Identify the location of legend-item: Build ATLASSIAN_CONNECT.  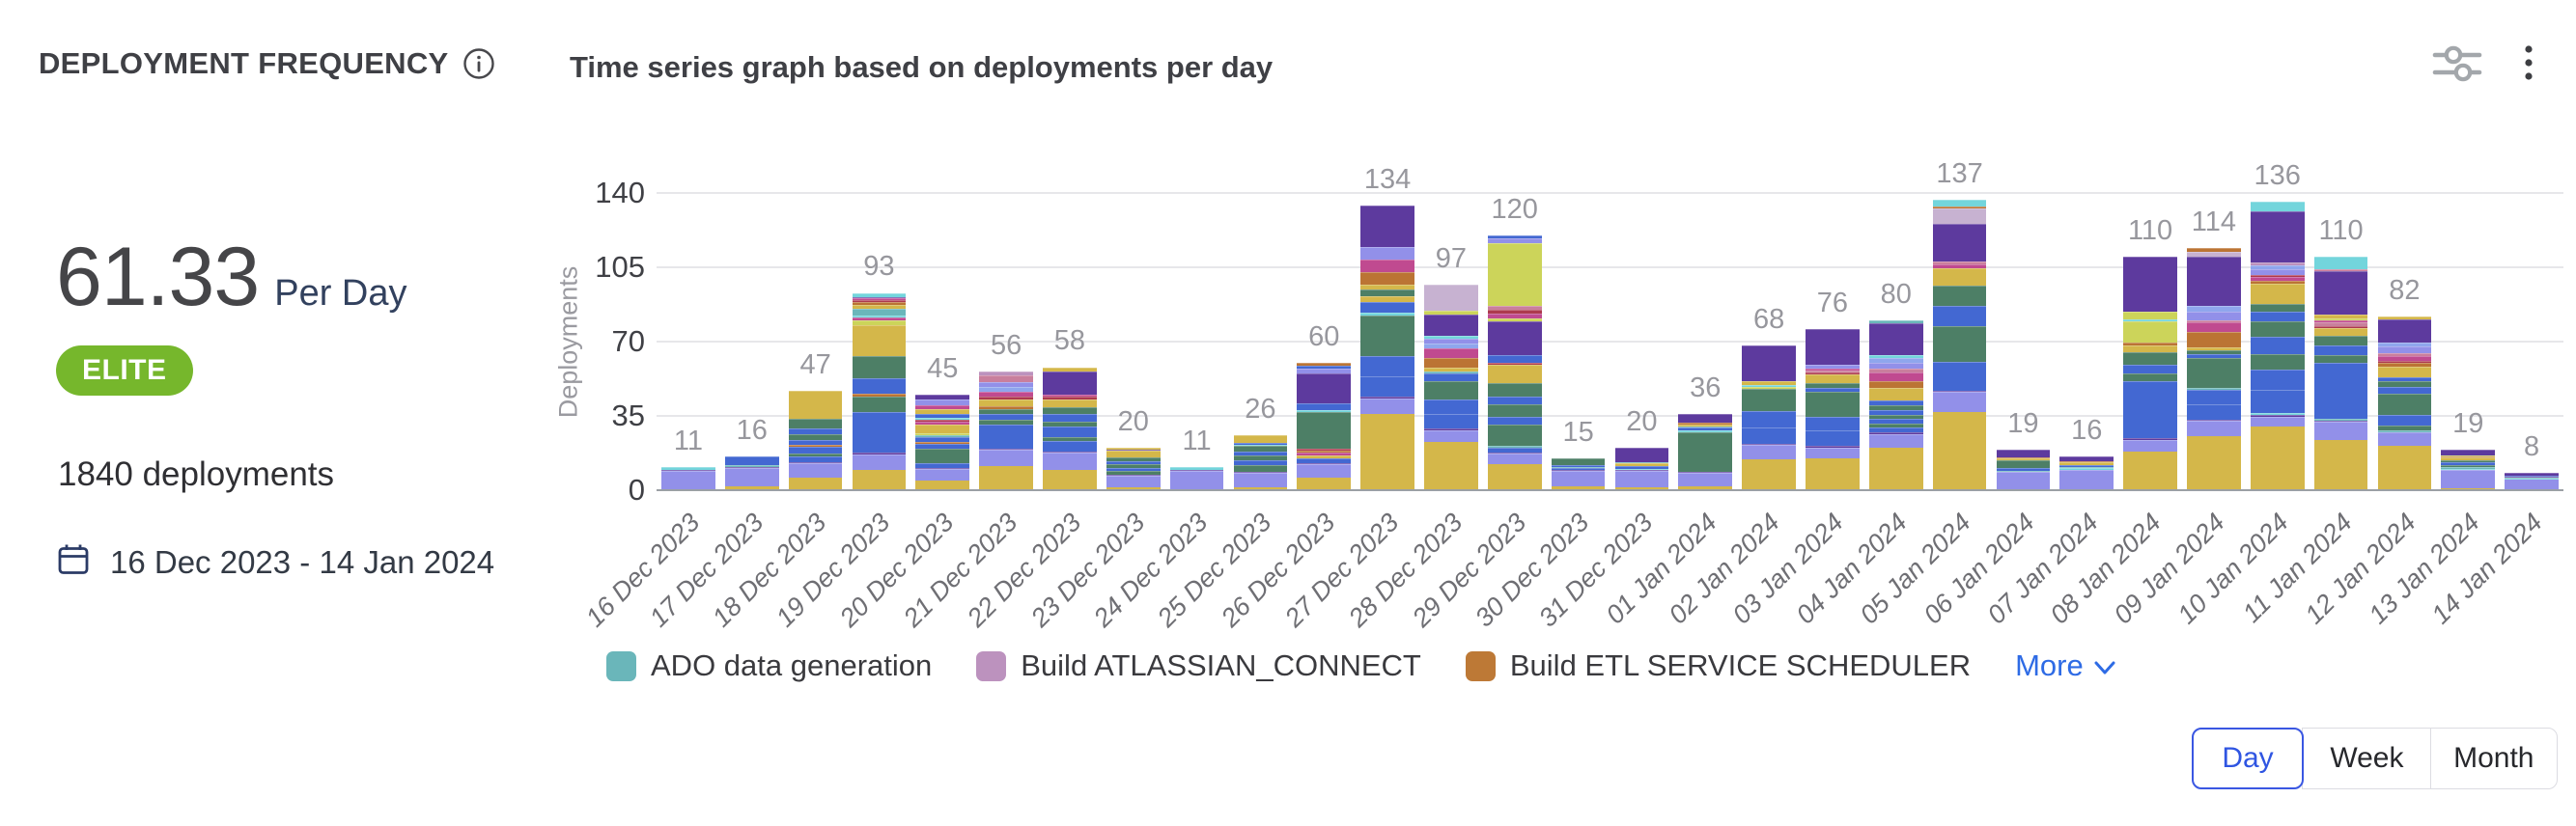
(1199, 665).